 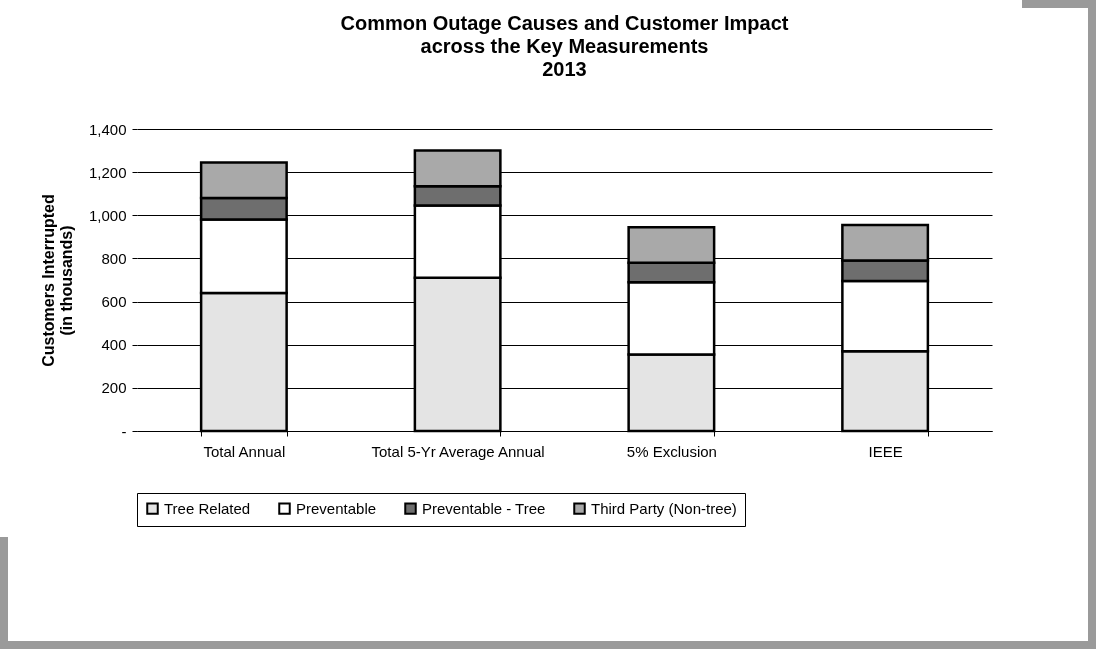 What do you see at coordinates (114, 345) in the screenshot?
I see `y-tick-label: 400` at bounding box center [114, 345].